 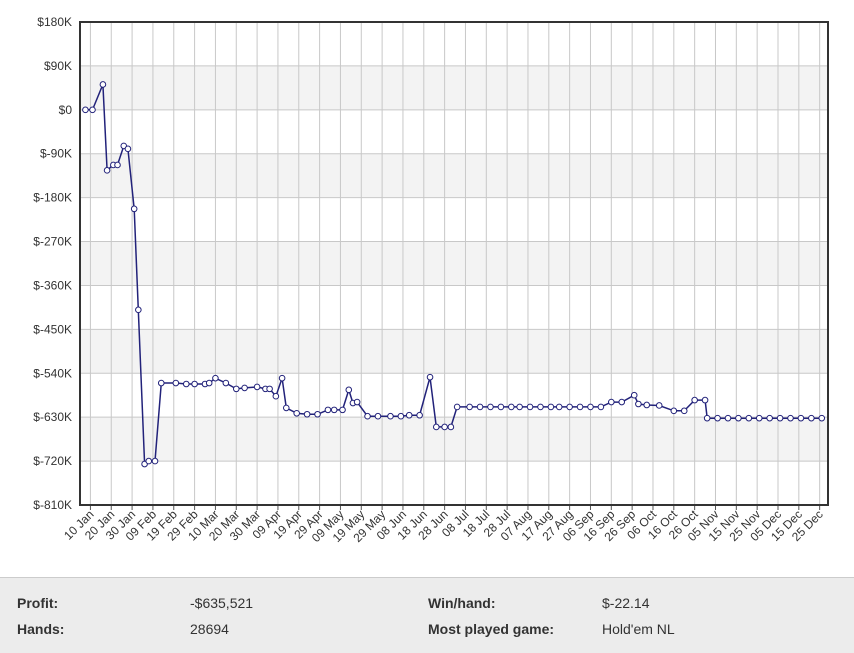 I want to click on stat-value: Hold'em NL, so click(x=638, y=629).